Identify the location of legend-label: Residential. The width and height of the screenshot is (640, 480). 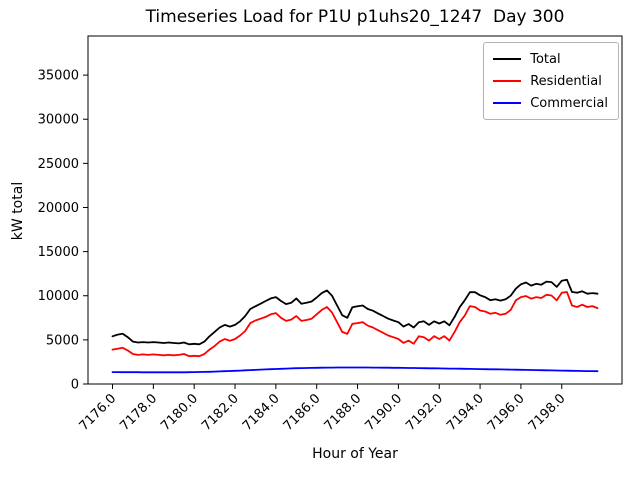
(566, 81).